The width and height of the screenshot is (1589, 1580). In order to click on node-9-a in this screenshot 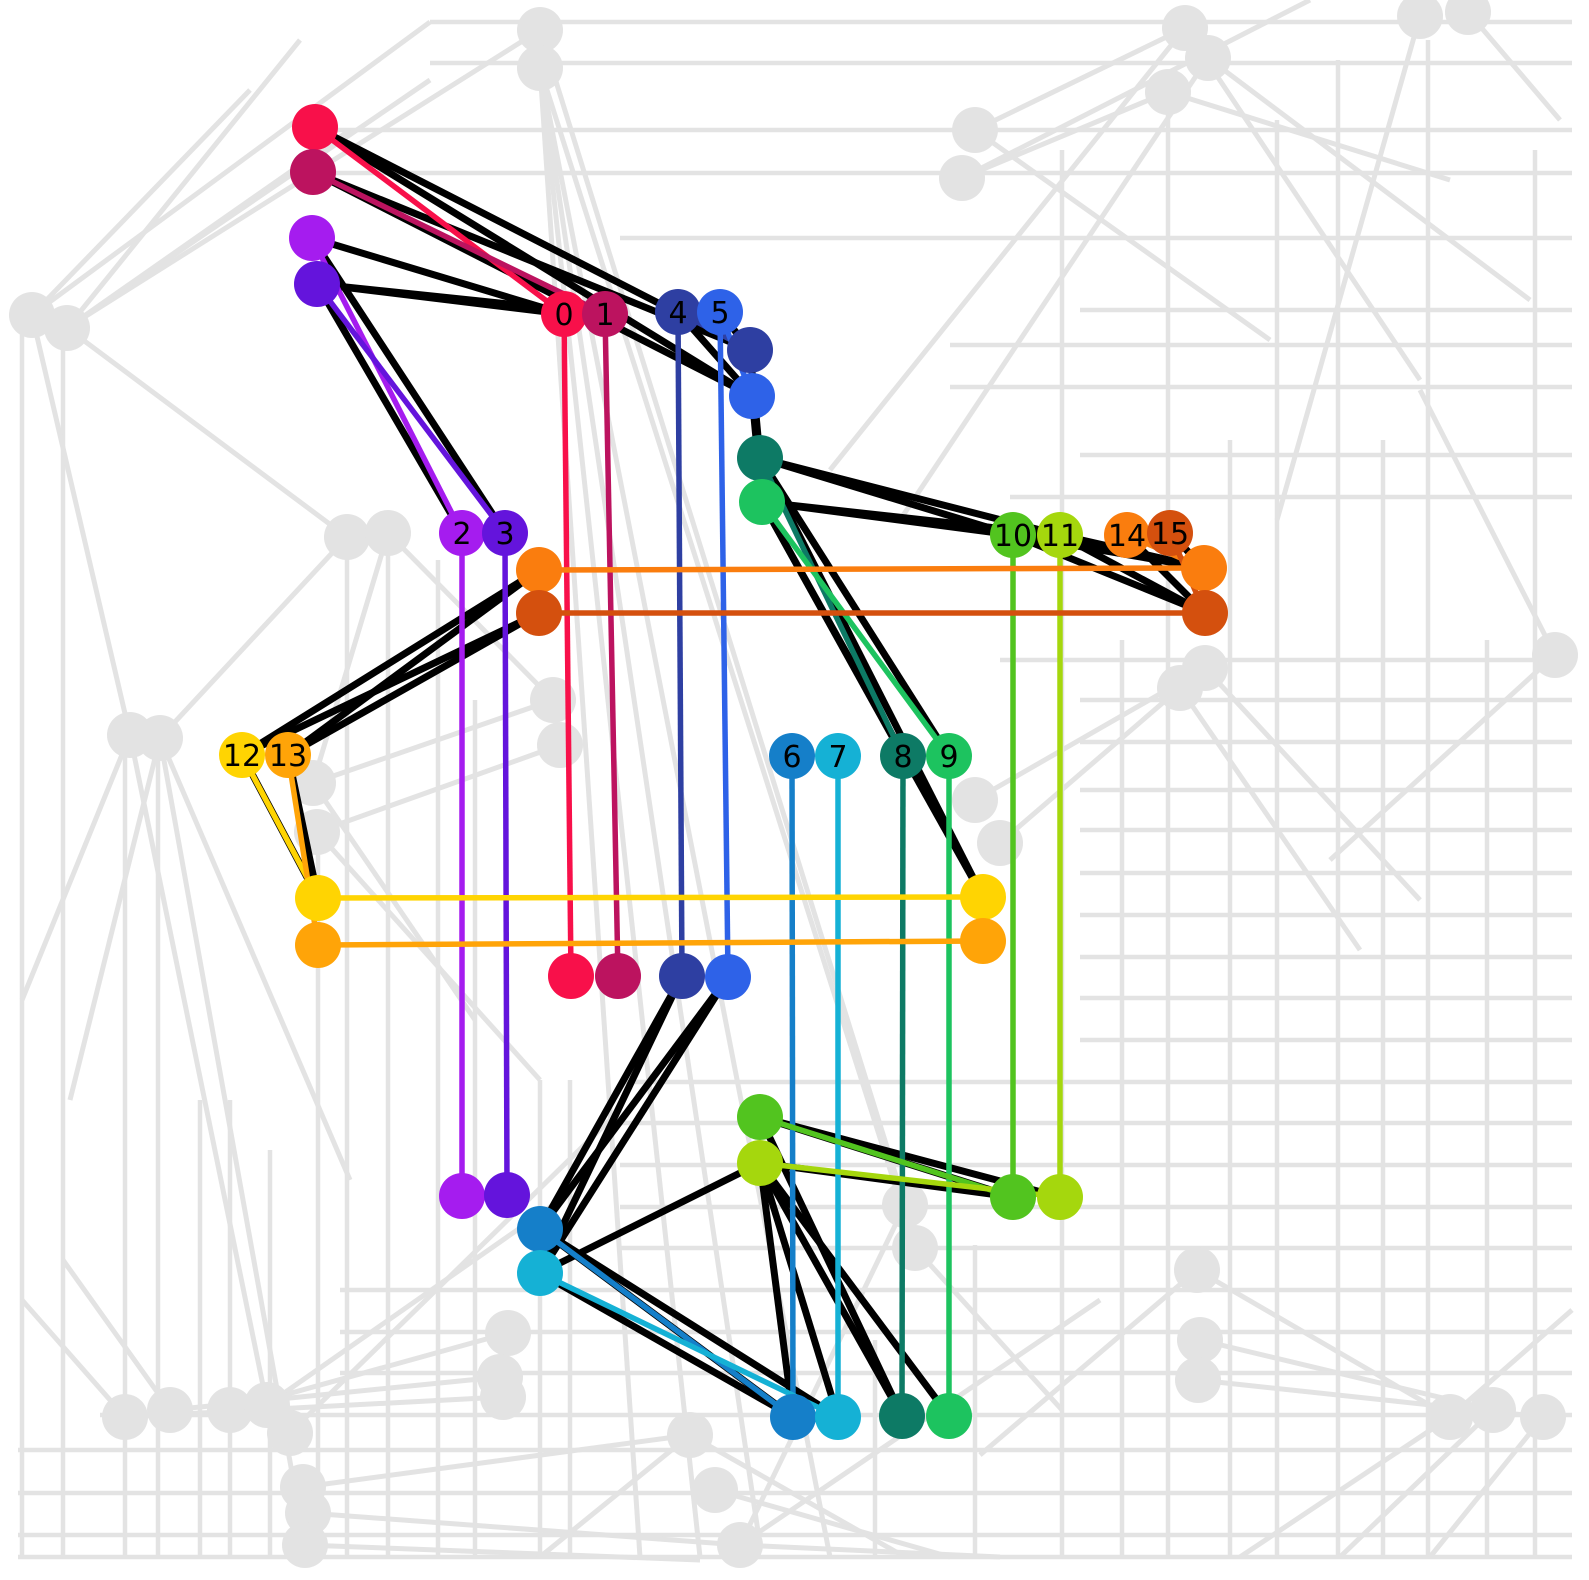, I will do `click(762, 502)`.